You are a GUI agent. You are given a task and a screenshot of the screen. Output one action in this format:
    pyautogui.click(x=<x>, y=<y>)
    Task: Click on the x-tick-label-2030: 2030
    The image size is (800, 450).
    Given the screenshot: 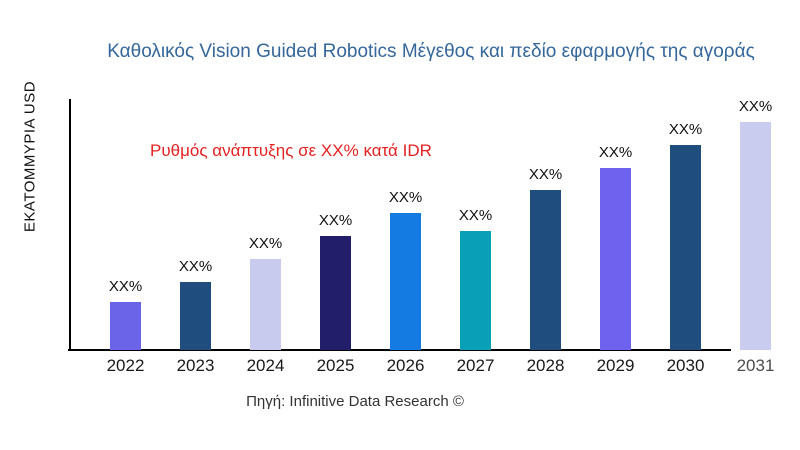 What is the action you would take?
    pyautogui.click(x=685, y=365)
    